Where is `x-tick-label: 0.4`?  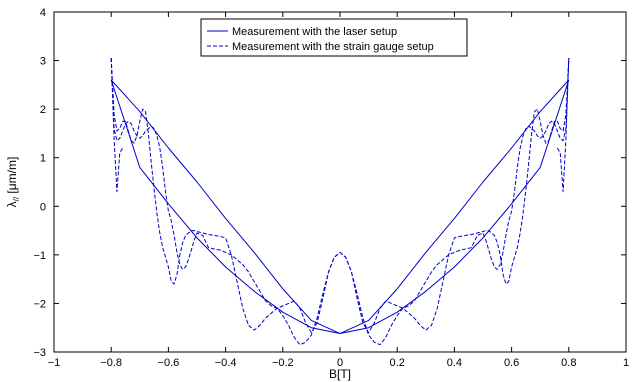
x-tick-label: 0.4 is located at coordinates (454, 363).